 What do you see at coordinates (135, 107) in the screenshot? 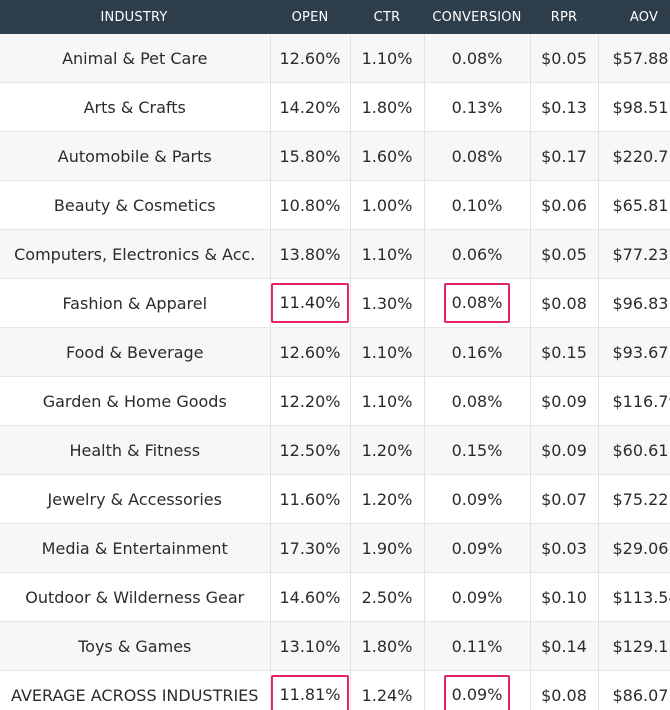
I see `cell-industry: Arts & Crafts` at bounding box center [135, 107].